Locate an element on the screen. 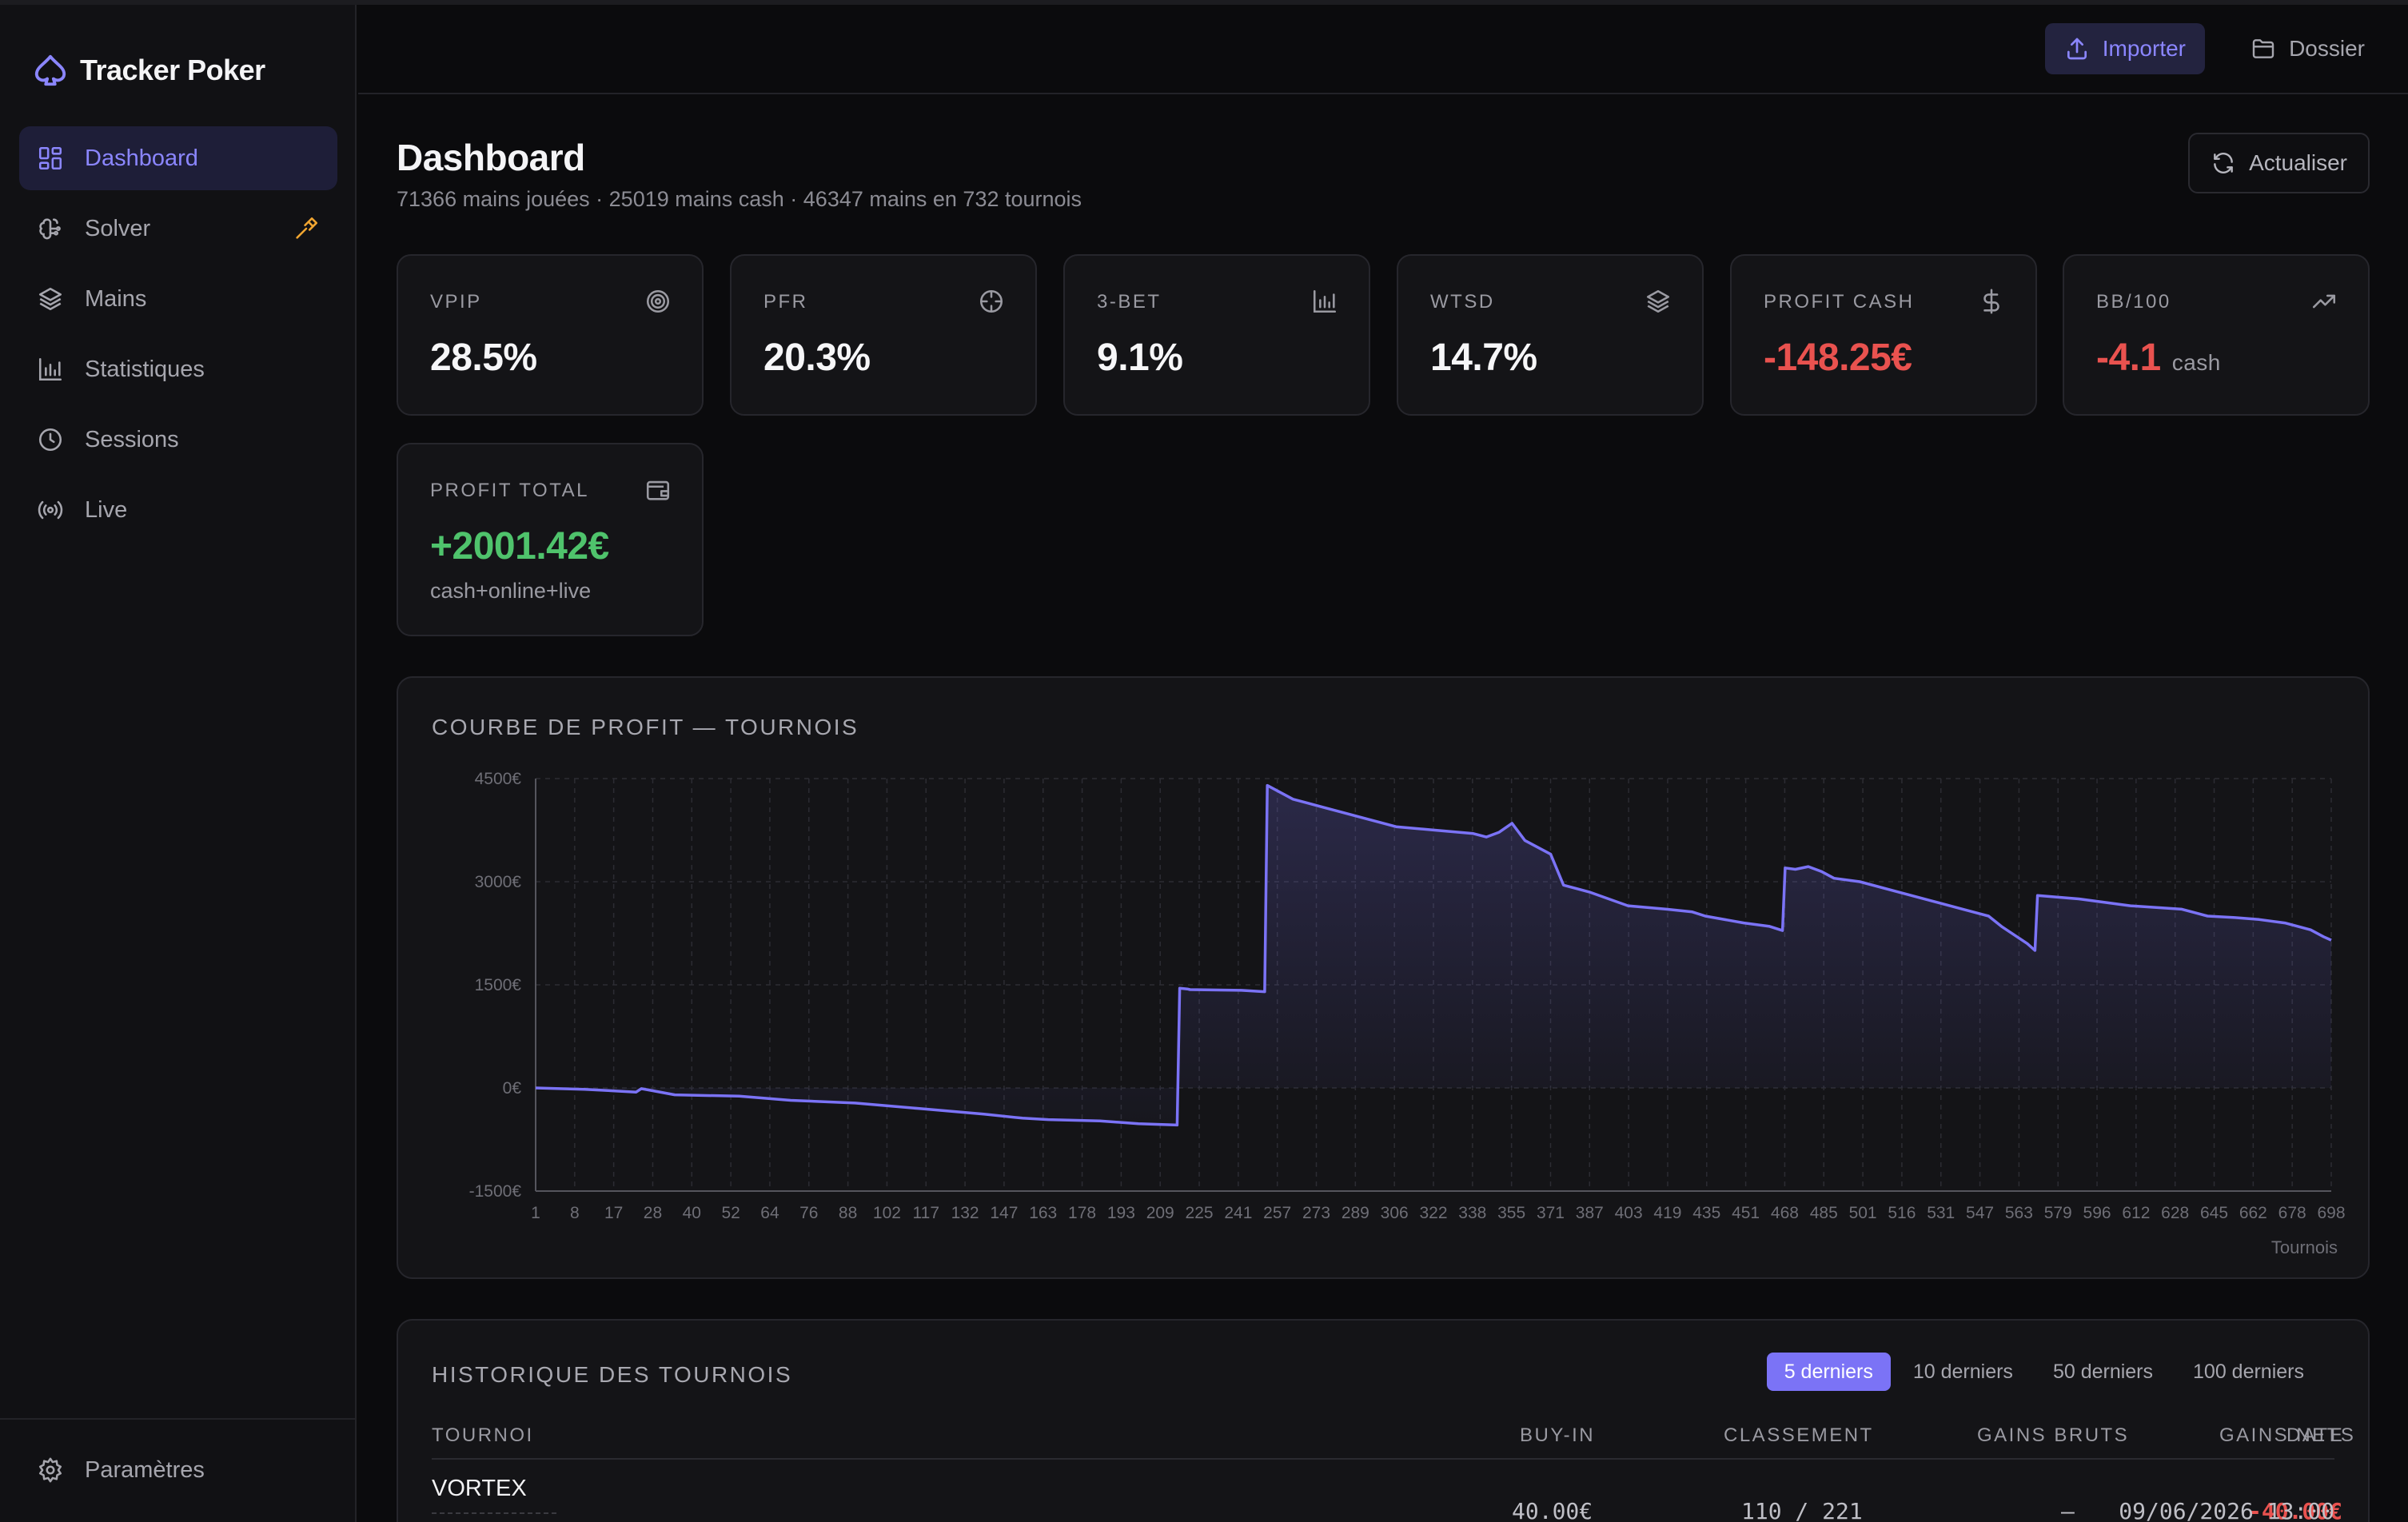  x-tick-label: 579 is located at coordinates (2058, 1213).